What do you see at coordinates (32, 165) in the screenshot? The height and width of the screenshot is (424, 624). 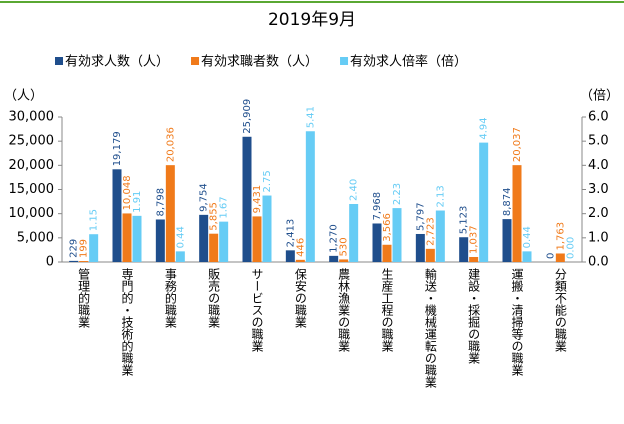 I see `y-tick-label: 20,000` at bounding box center [32, 165].